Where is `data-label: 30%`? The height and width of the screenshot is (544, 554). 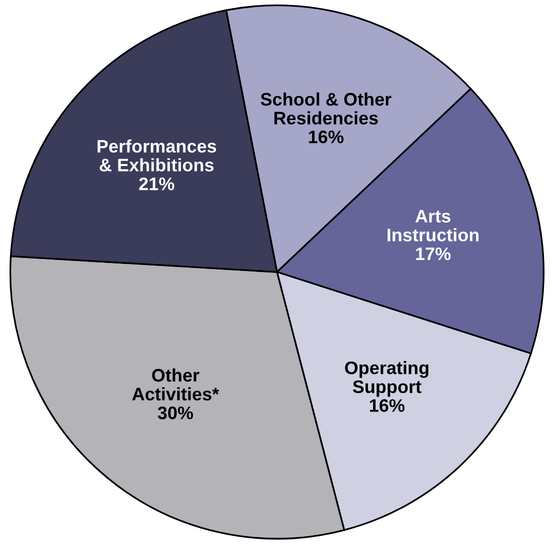 data-label: 30% is located at coordinates (176, 413).